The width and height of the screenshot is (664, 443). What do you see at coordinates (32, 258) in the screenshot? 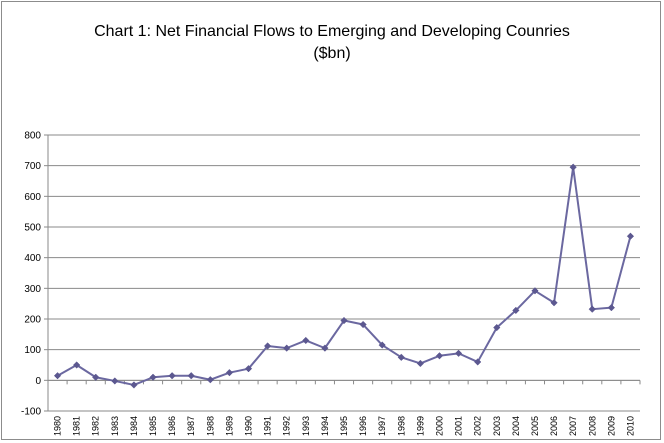
I see `y-tick-label: 400` at bounding box center [32, 258].